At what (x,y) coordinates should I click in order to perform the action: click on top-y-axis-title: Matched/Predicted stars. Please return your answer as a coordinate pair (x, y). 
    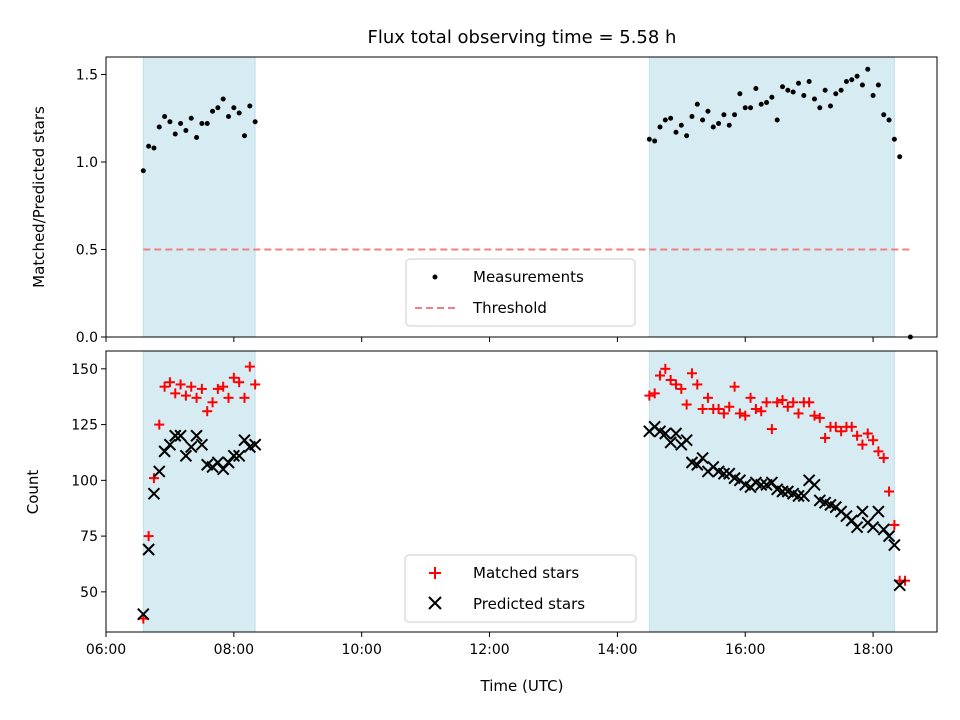
    Looking at the image, I should click on (39, 197).